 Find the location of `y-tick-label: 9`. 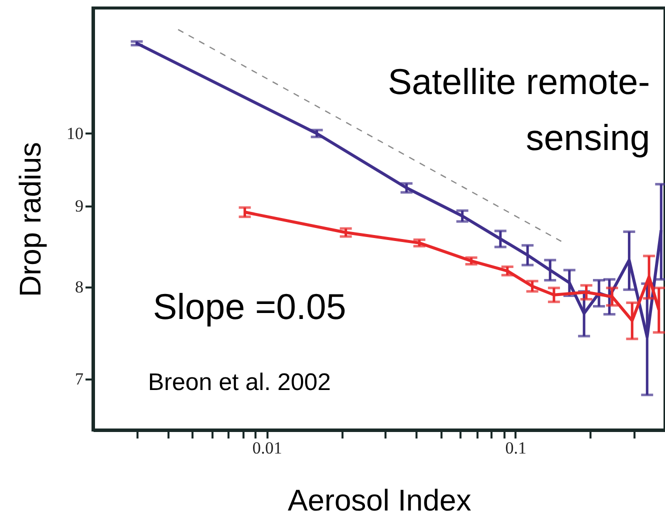

y-tick-label: 9 is located at coordinates (79, 206).